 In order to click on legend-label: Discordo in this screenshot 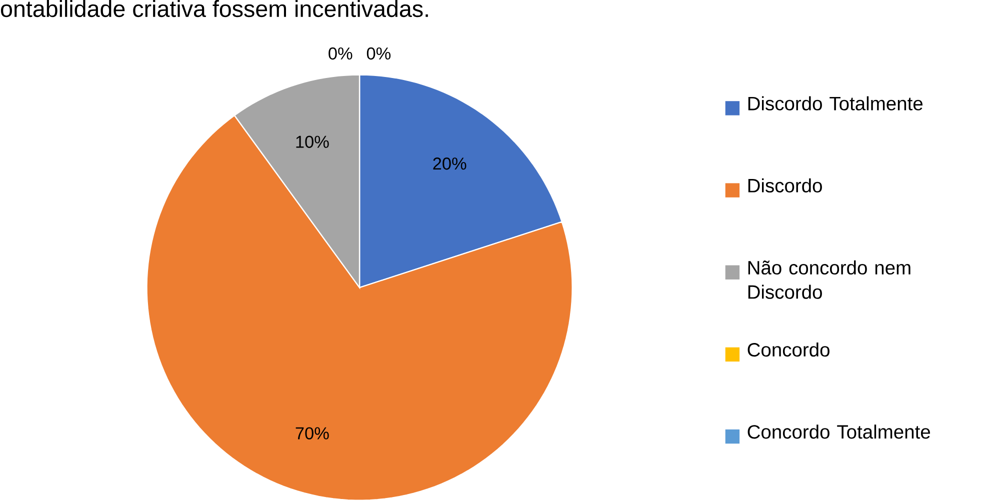, I will do `click(785, 185)`.